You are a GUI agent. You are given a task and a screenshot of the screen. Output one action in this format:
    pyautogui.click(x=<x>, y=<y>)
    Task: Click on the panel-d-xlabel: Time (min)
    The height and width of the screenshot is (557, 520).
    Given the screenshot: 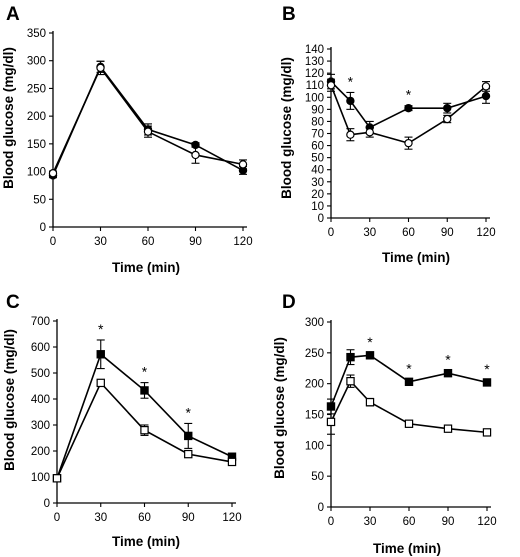 What is the action you would take?
    pyautogui.click(x=407, y=548)
    